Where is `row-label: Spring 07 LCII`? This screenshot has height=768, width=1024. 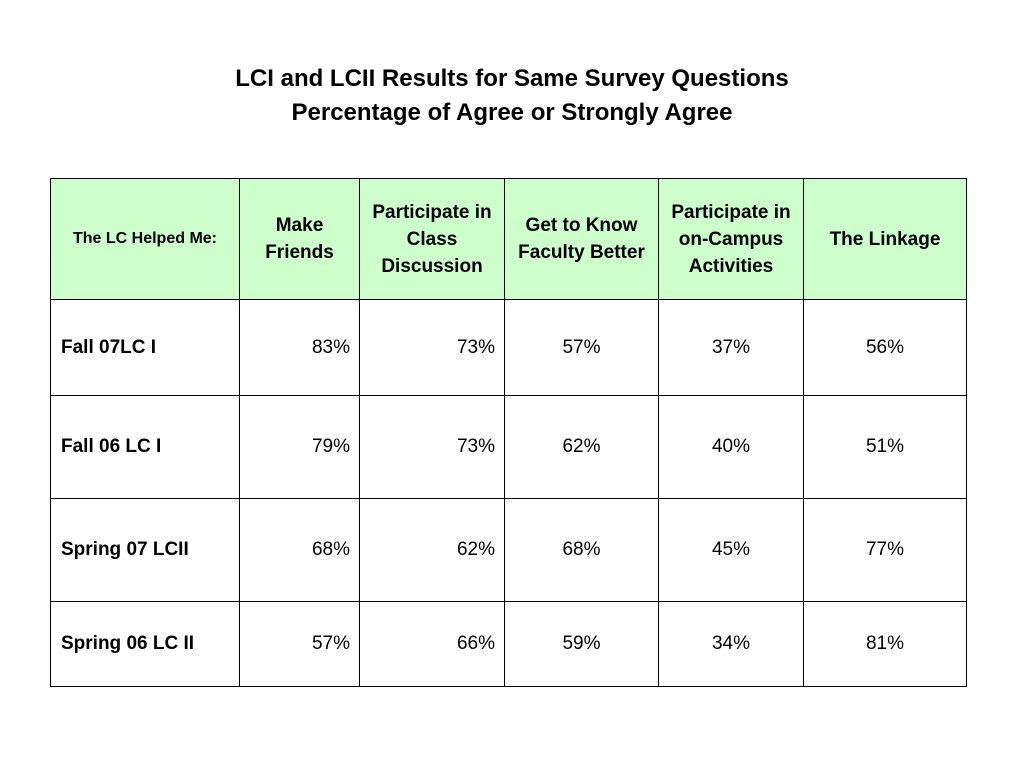
row-label: Spring 07 LCII is located at coordinates (145, 550).